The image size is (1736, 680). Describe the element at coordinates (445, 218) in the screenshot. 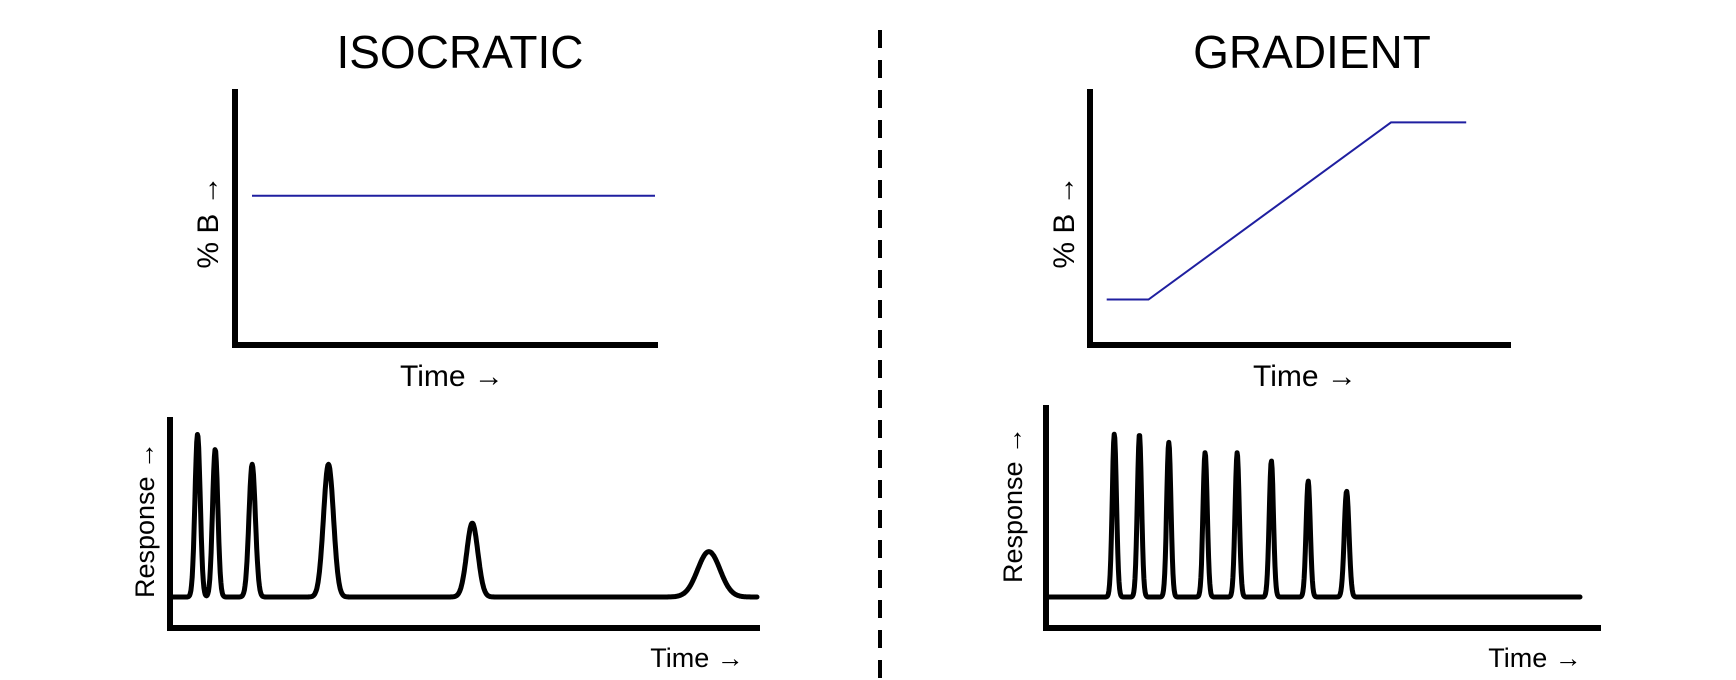

I see `isocratic-profile-axes` at that location.